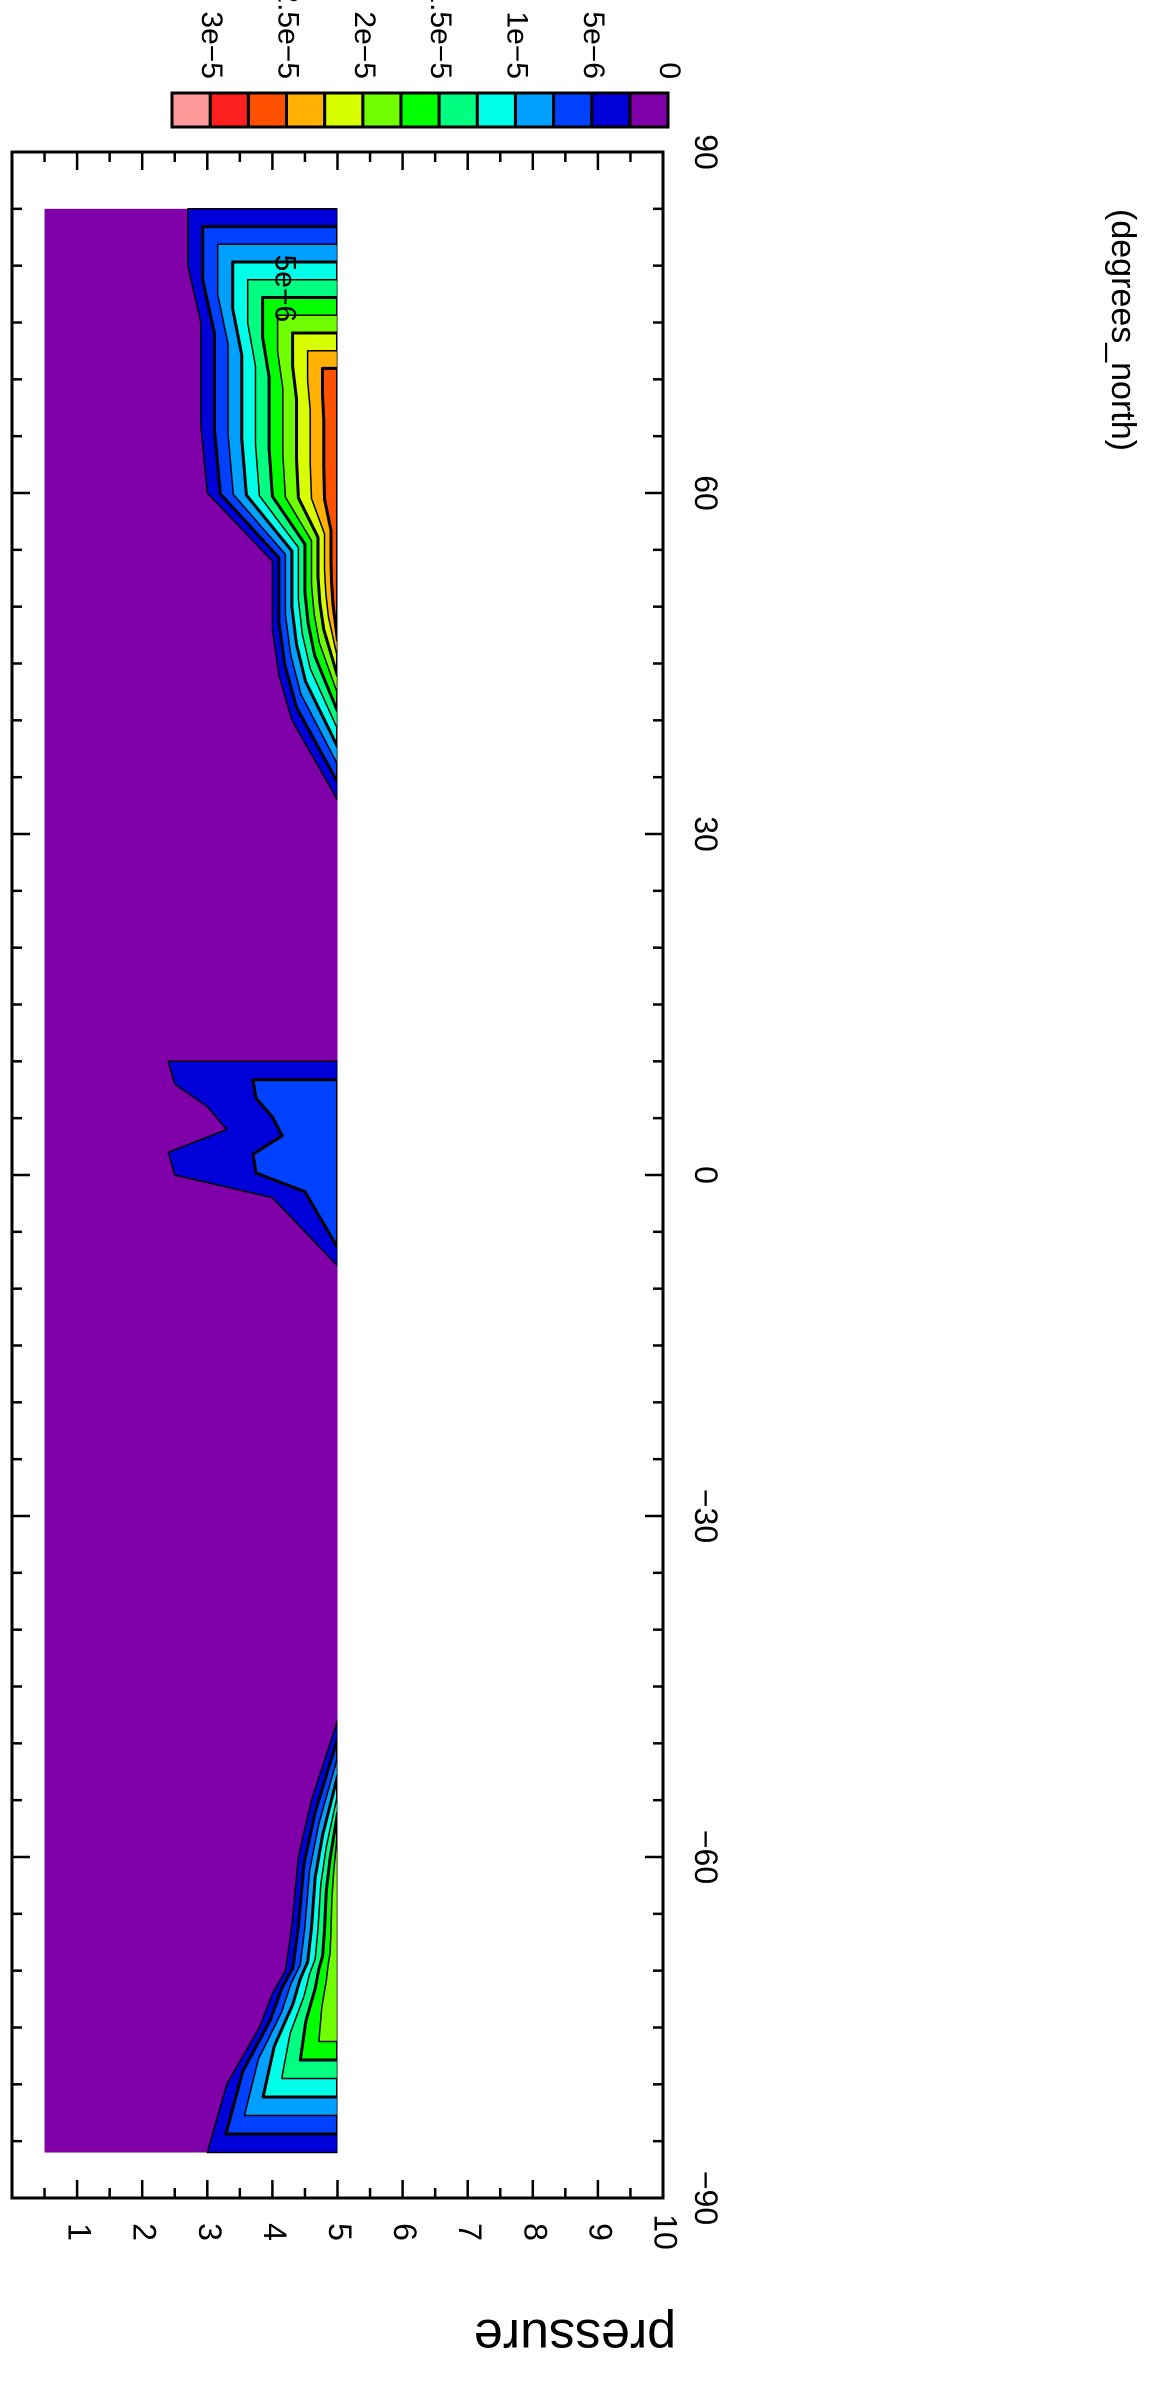 This screenshot has height=2385, width=1149. What do you see at coordinates (706, 493) in the screenshot?
I see `x-tick-label: 60` at bounding box center [706, 493].